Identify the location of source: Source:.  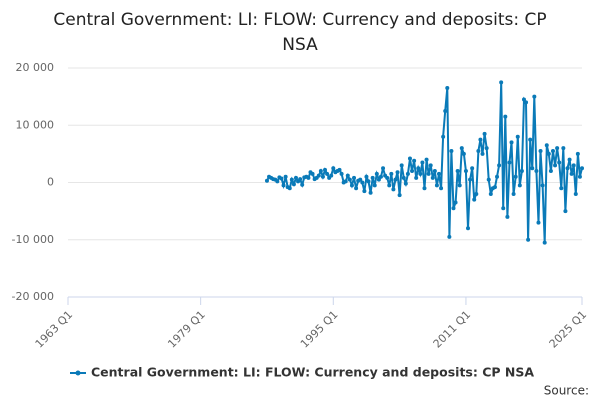
(566, 391).